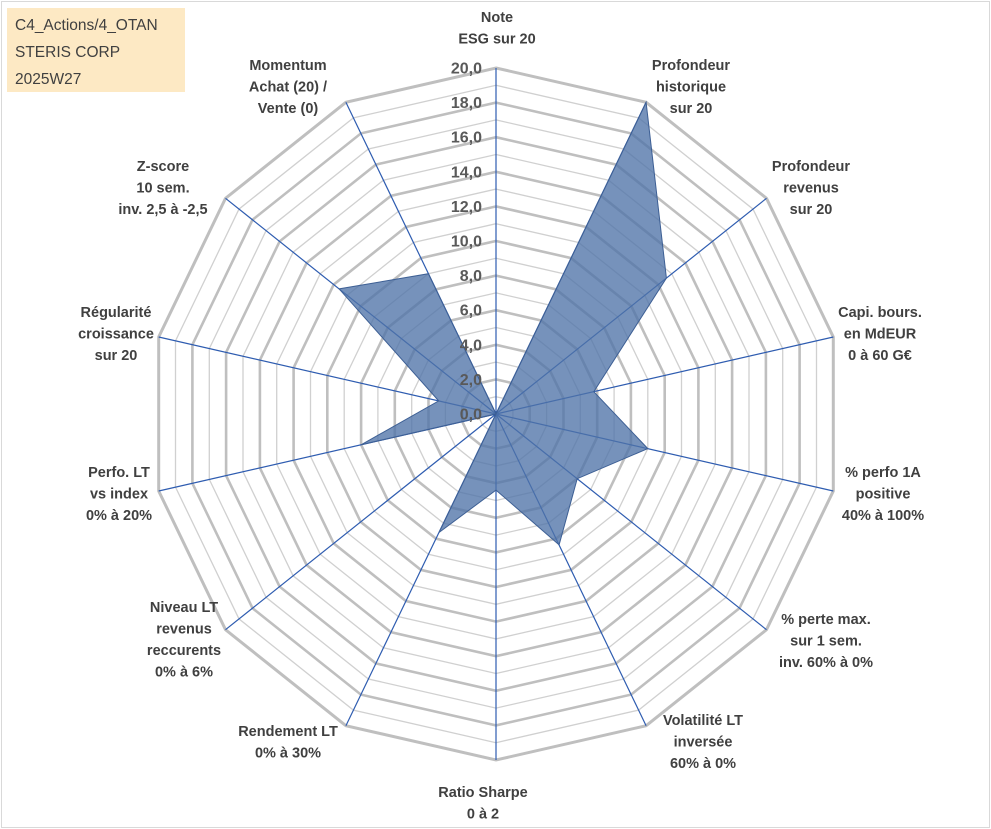  I want to click on axis-label-line: Achat (20) /, so click(288, 88).